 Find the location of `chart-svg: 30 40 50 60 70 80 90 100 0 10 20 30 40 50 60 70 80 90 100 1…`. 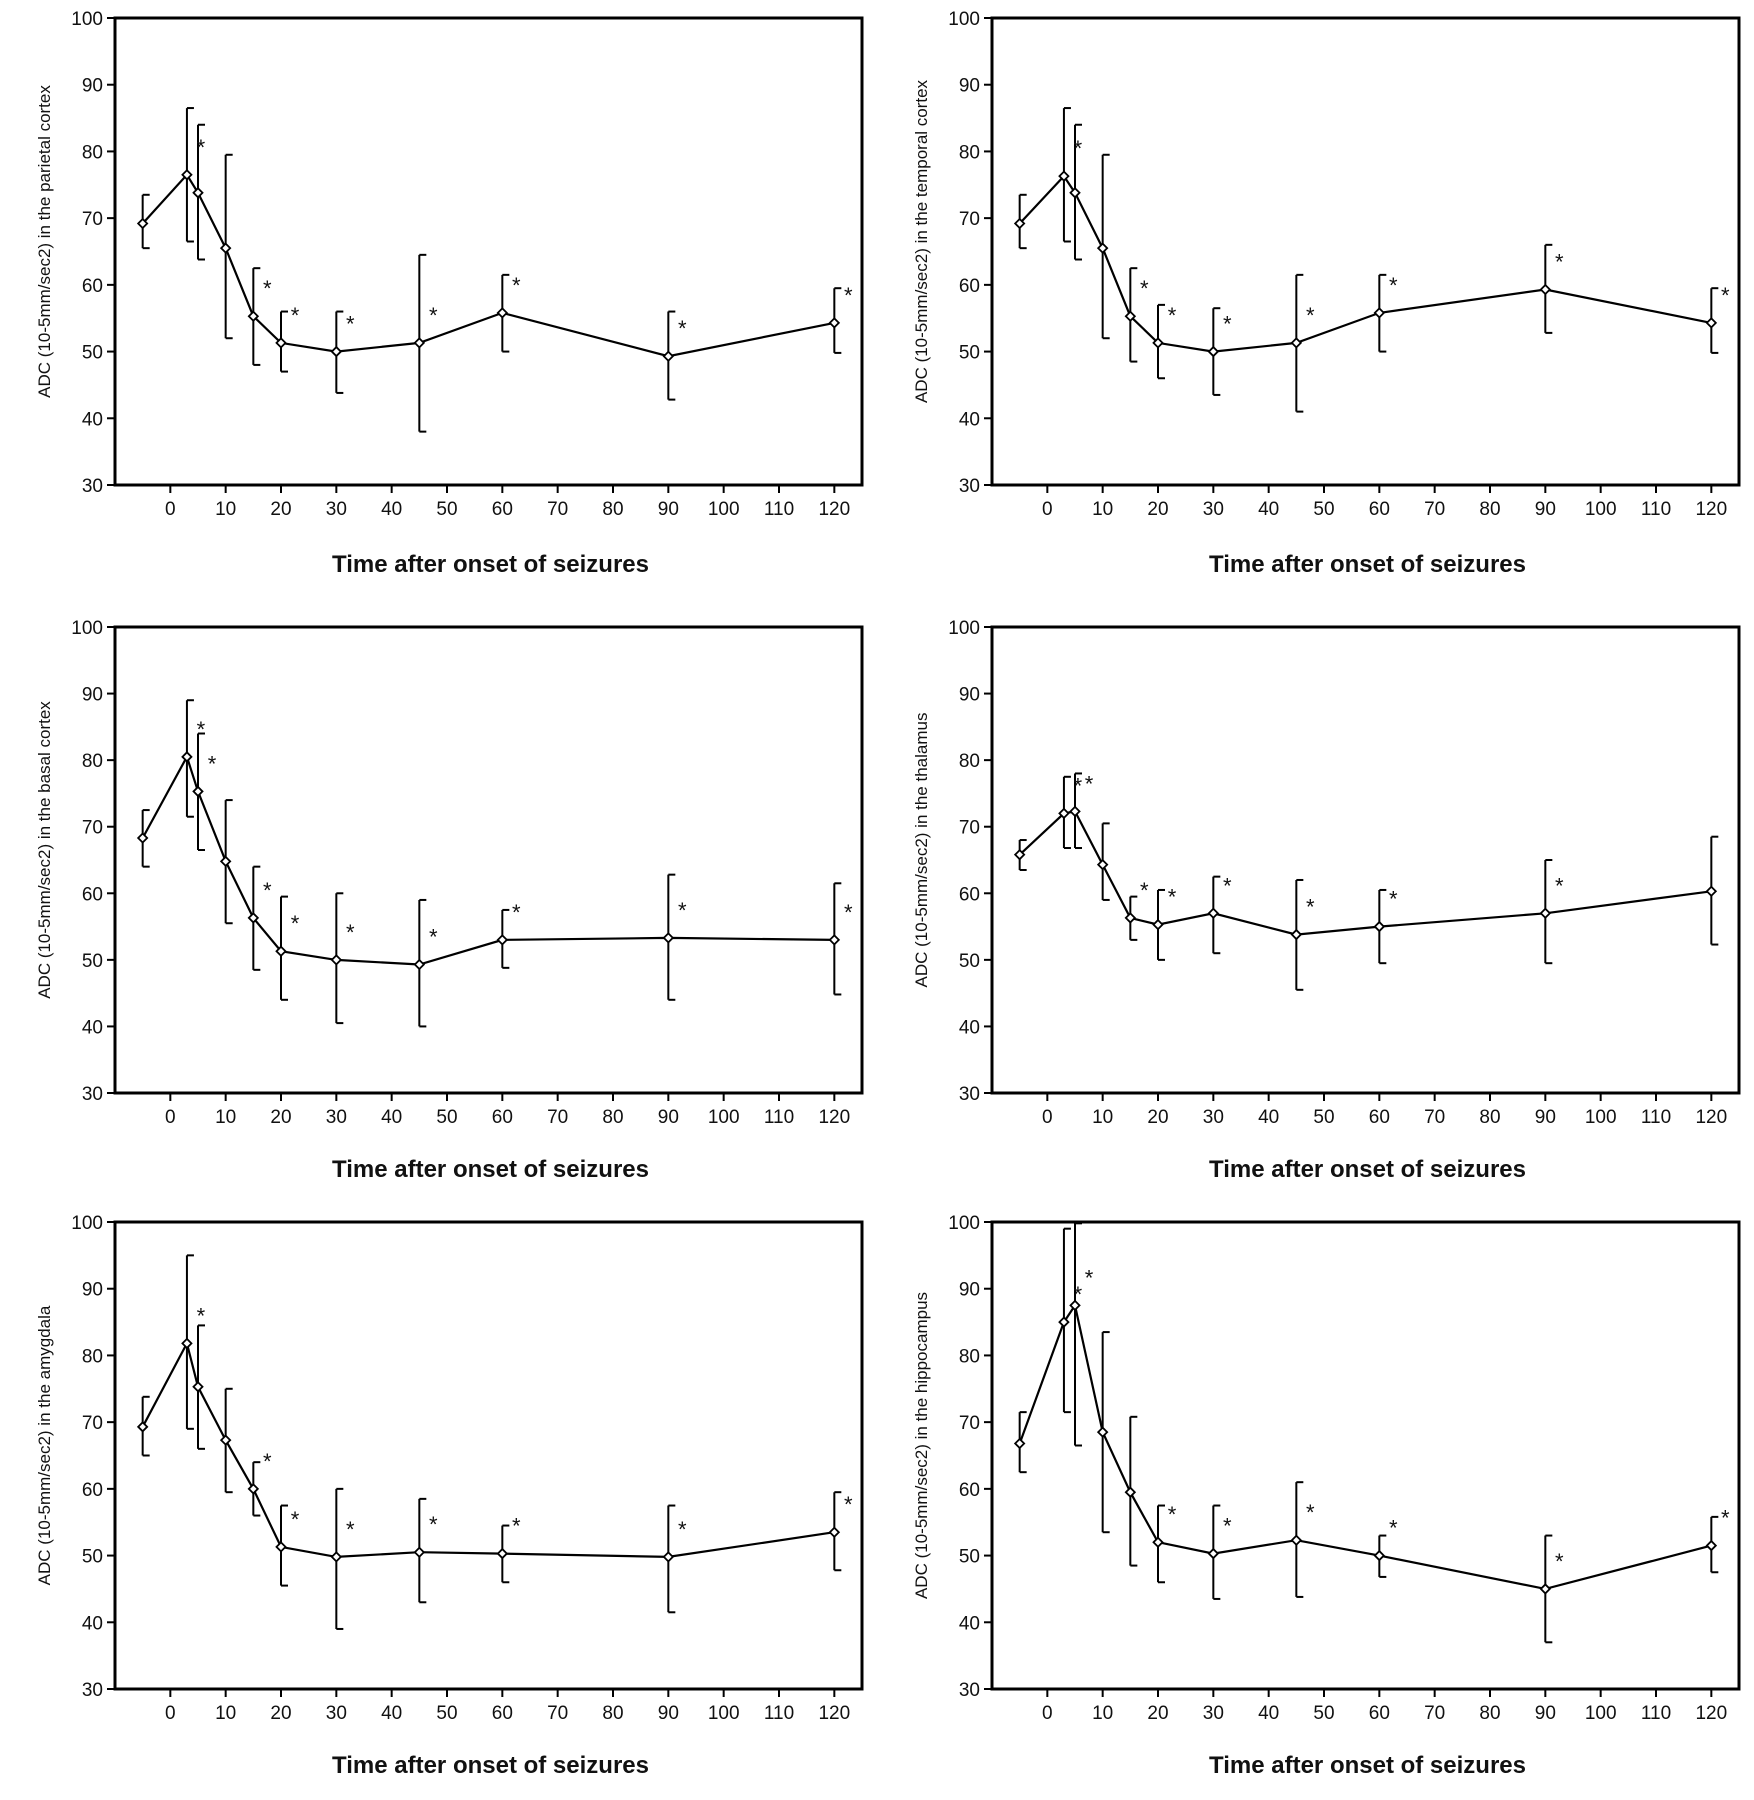

chart-svg: 30 40 50 60 70 80 90 100 0 10 20 30 40 50 60 70 80 90 100 1… is located at coordinates (1326, 293).